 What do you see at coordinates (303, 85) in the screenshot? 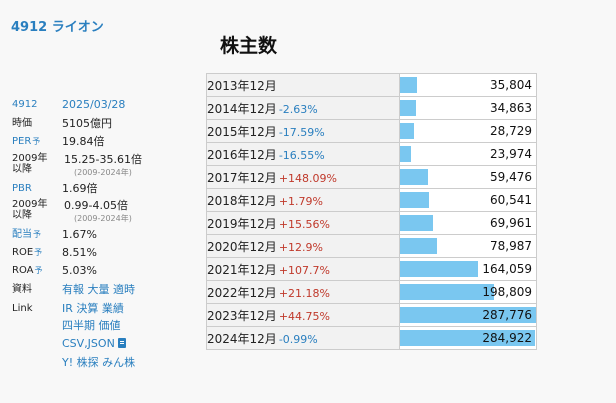
I see `year-cell: 2013年12月` at bounding box center [303, 85].